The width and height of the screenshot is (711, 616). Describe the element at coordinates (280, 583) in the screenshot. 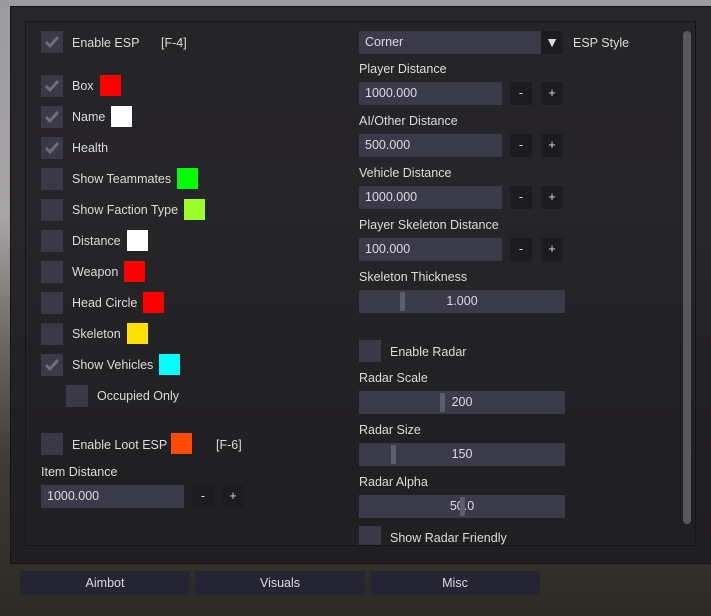

I see `tab-visuals: Visuals` at that location.